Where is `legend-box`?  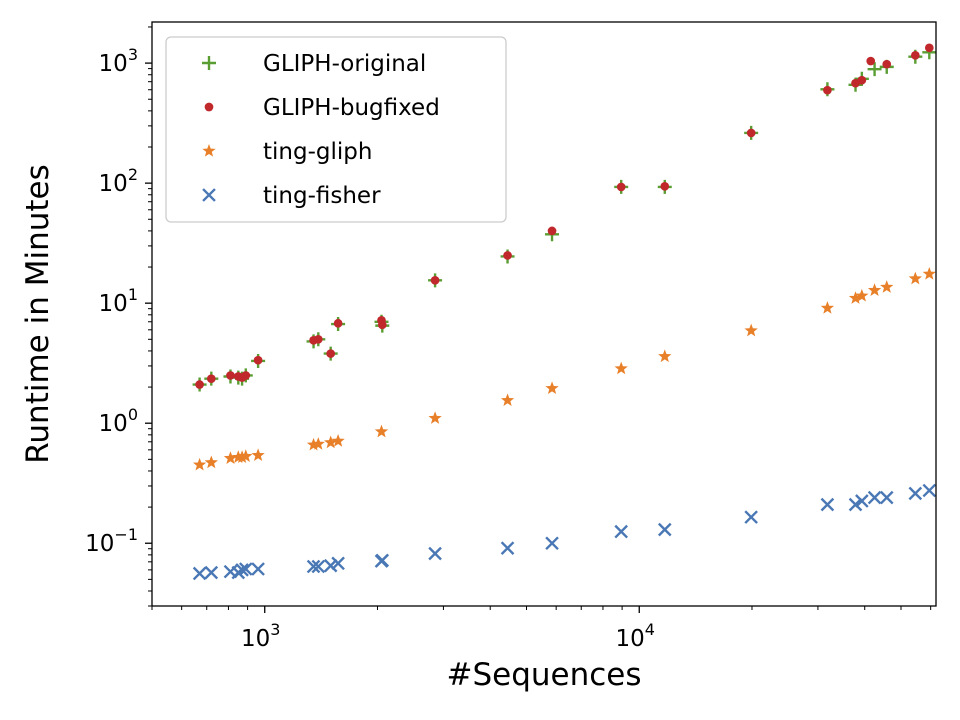 legend-box is located at coordinates (336, 129).